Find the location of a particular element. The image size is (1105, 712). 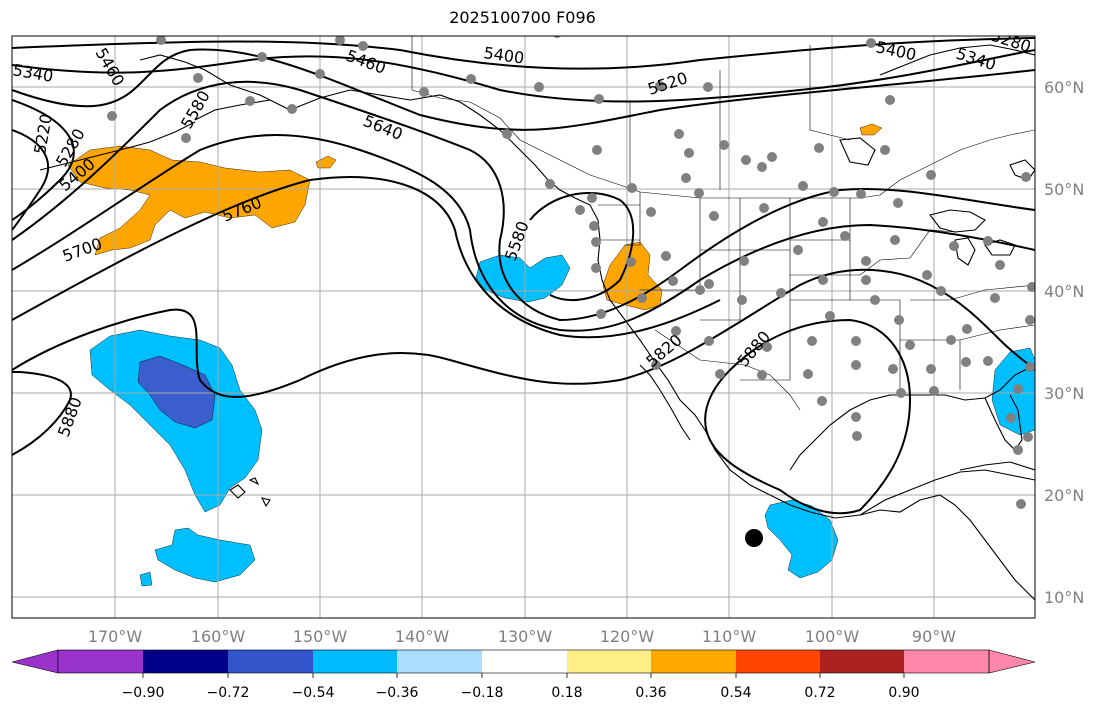

colorbar-tick-label: −0.90 is located at coordinates (143, 693).